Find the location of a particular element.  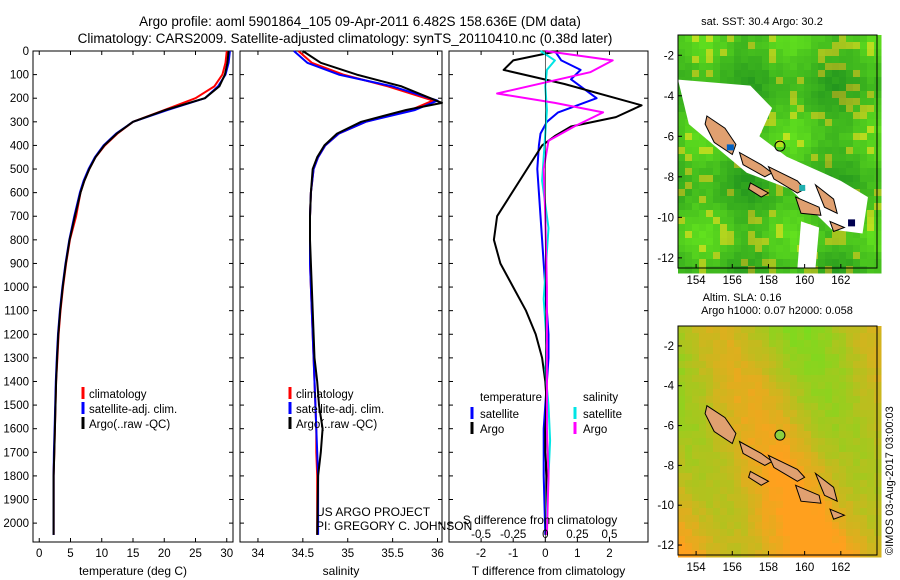

series-line-climatology is located at coordinates (365, 292).